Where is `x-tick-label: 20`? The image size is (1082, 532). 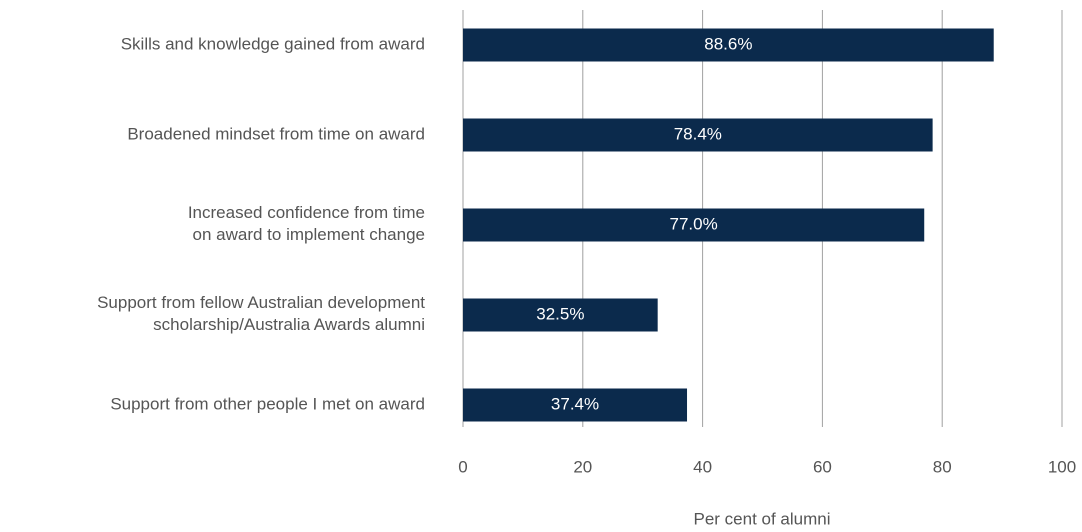
x-tick-label: 20 is located at coordinates (582, 466).